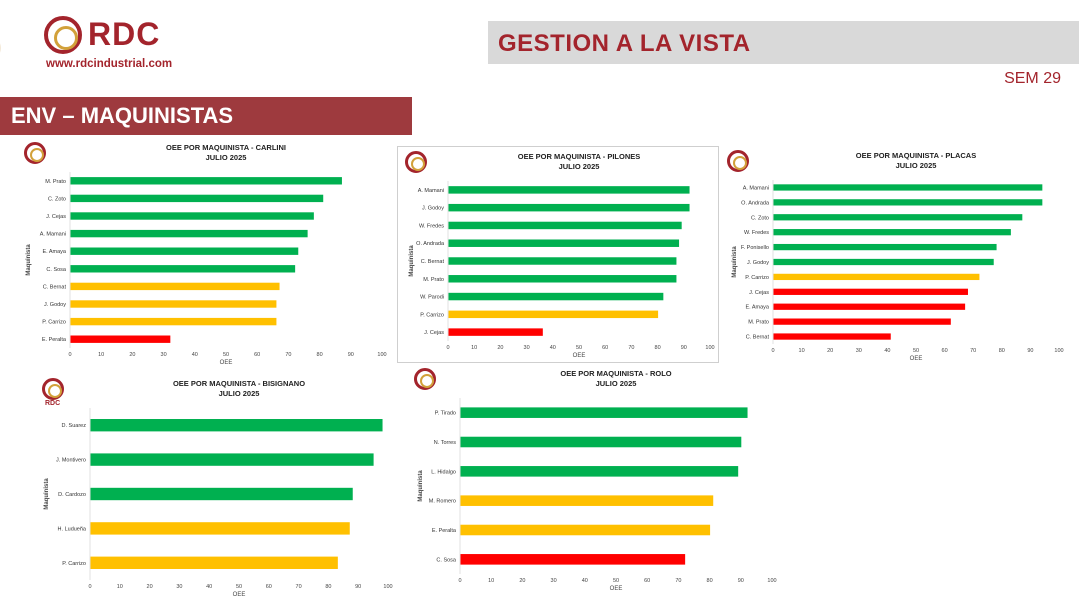  I want to click on x-tick-label: 80, so click(658, 348).